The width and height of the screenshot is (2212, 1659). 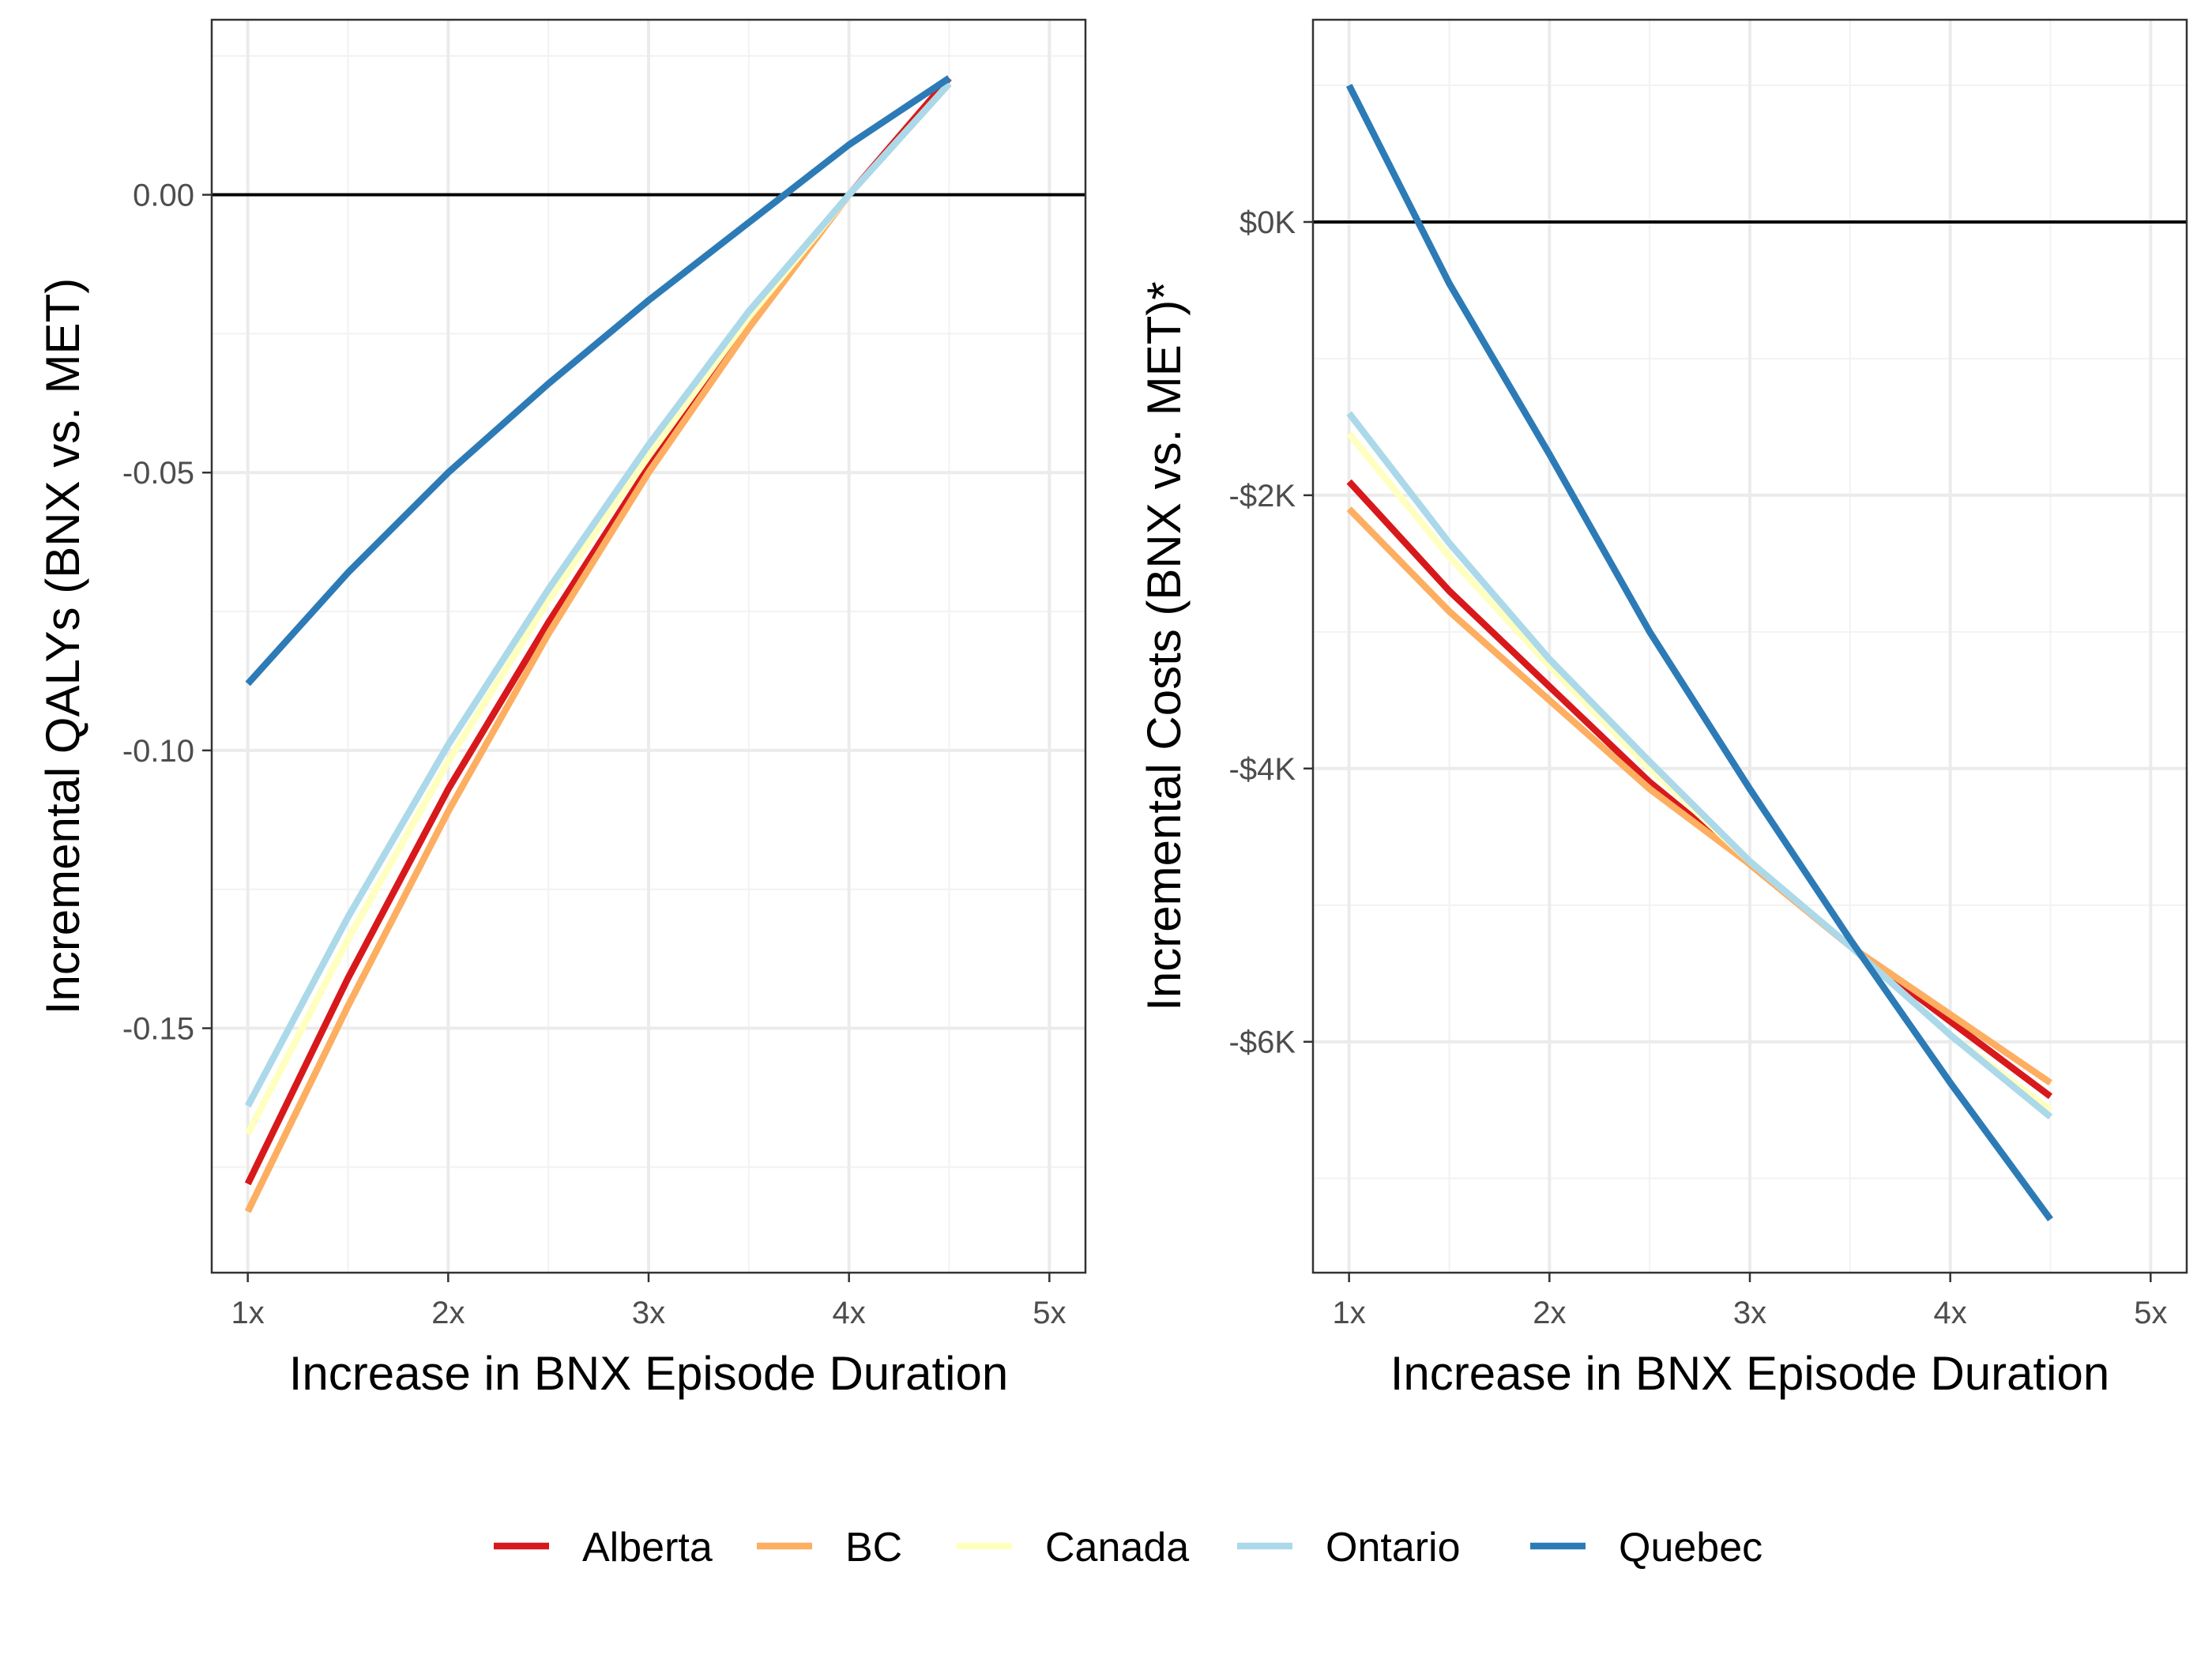 I want to click on qalys-x-axis-title: Increase in BNX Episode Duration, so click(x=649, y=1373).